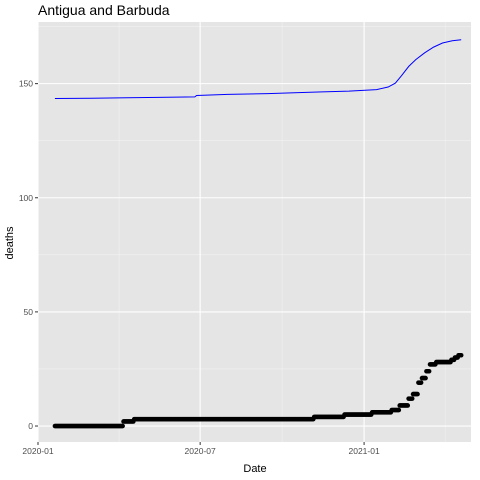 The height and width of the screenshot is (480, 480). I want to click on series-points-group, so click(258, 390).